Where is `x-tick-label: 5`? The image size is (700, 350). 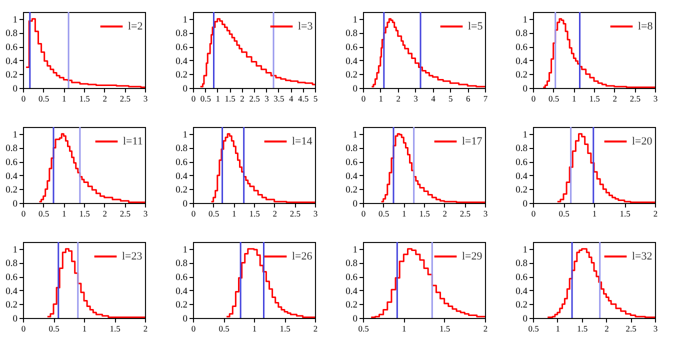
x-tick-label: 5 is located at coordinates (450, 99).